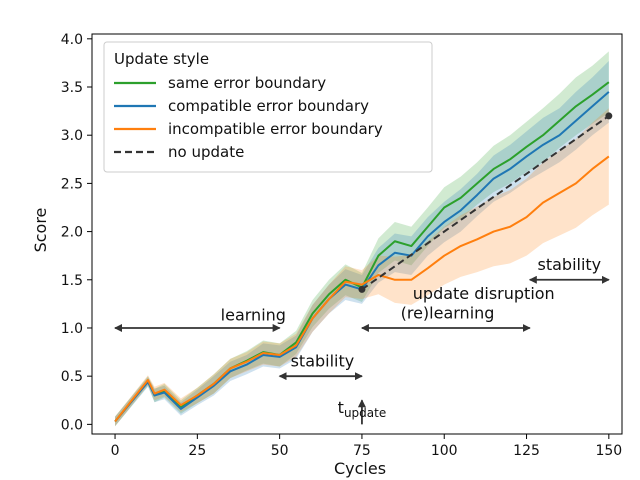 This screenshot has height=480, width=640. What do you see at coordinates (72, 281) in the screenshot?
I see `y-tick-label: 1.5` at bounding box center [72, 281].